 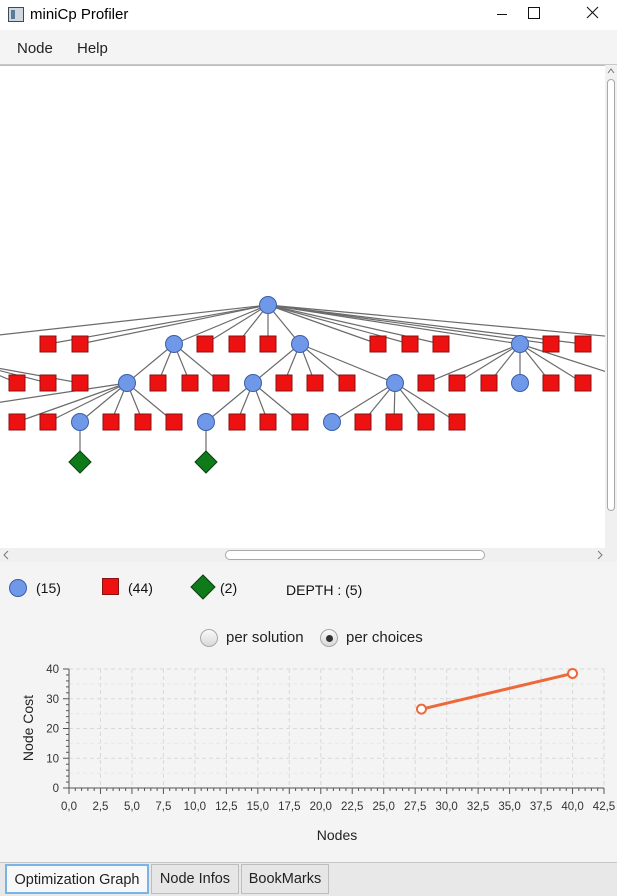 I want to click on radio-selected-dot, so click(x=329, y=638).